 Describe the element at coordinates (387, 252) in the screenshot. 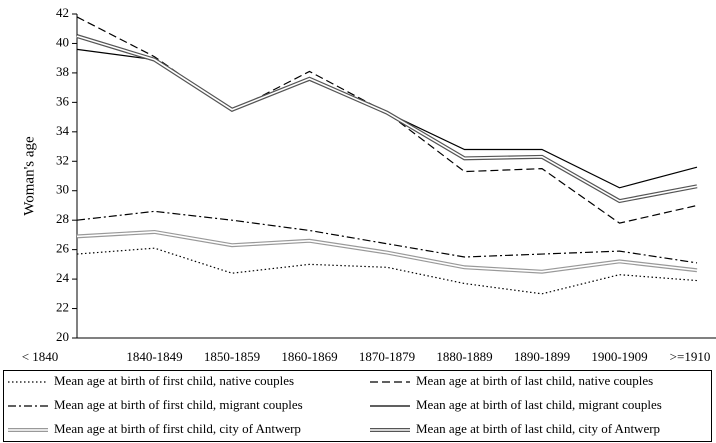

I see `series-line-core` at that location.